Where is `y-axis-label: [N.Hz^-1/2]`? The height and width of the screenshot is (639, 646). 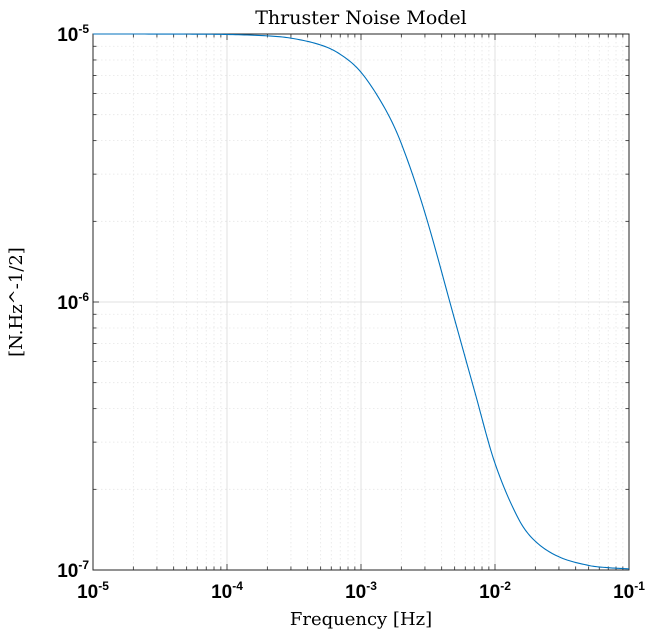 y-axis-label: [N.Hz^-1/2] is located at coordinates (16, 302).